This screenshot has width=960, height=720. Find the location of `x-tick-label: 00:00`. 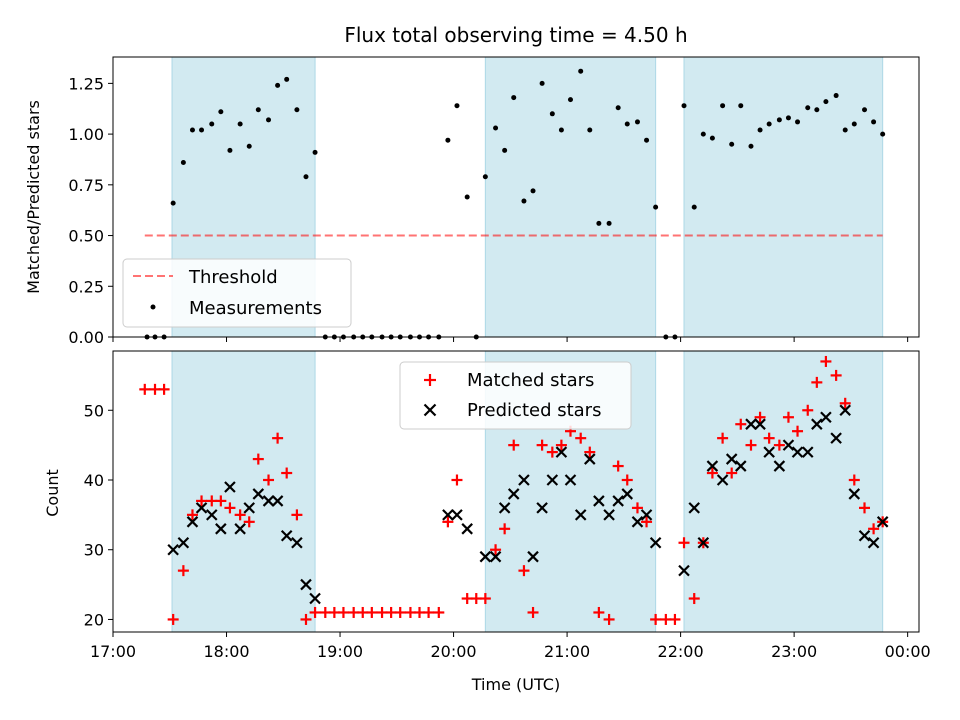

x-tick-label: 00:00 is located at coordinates (908, 651).